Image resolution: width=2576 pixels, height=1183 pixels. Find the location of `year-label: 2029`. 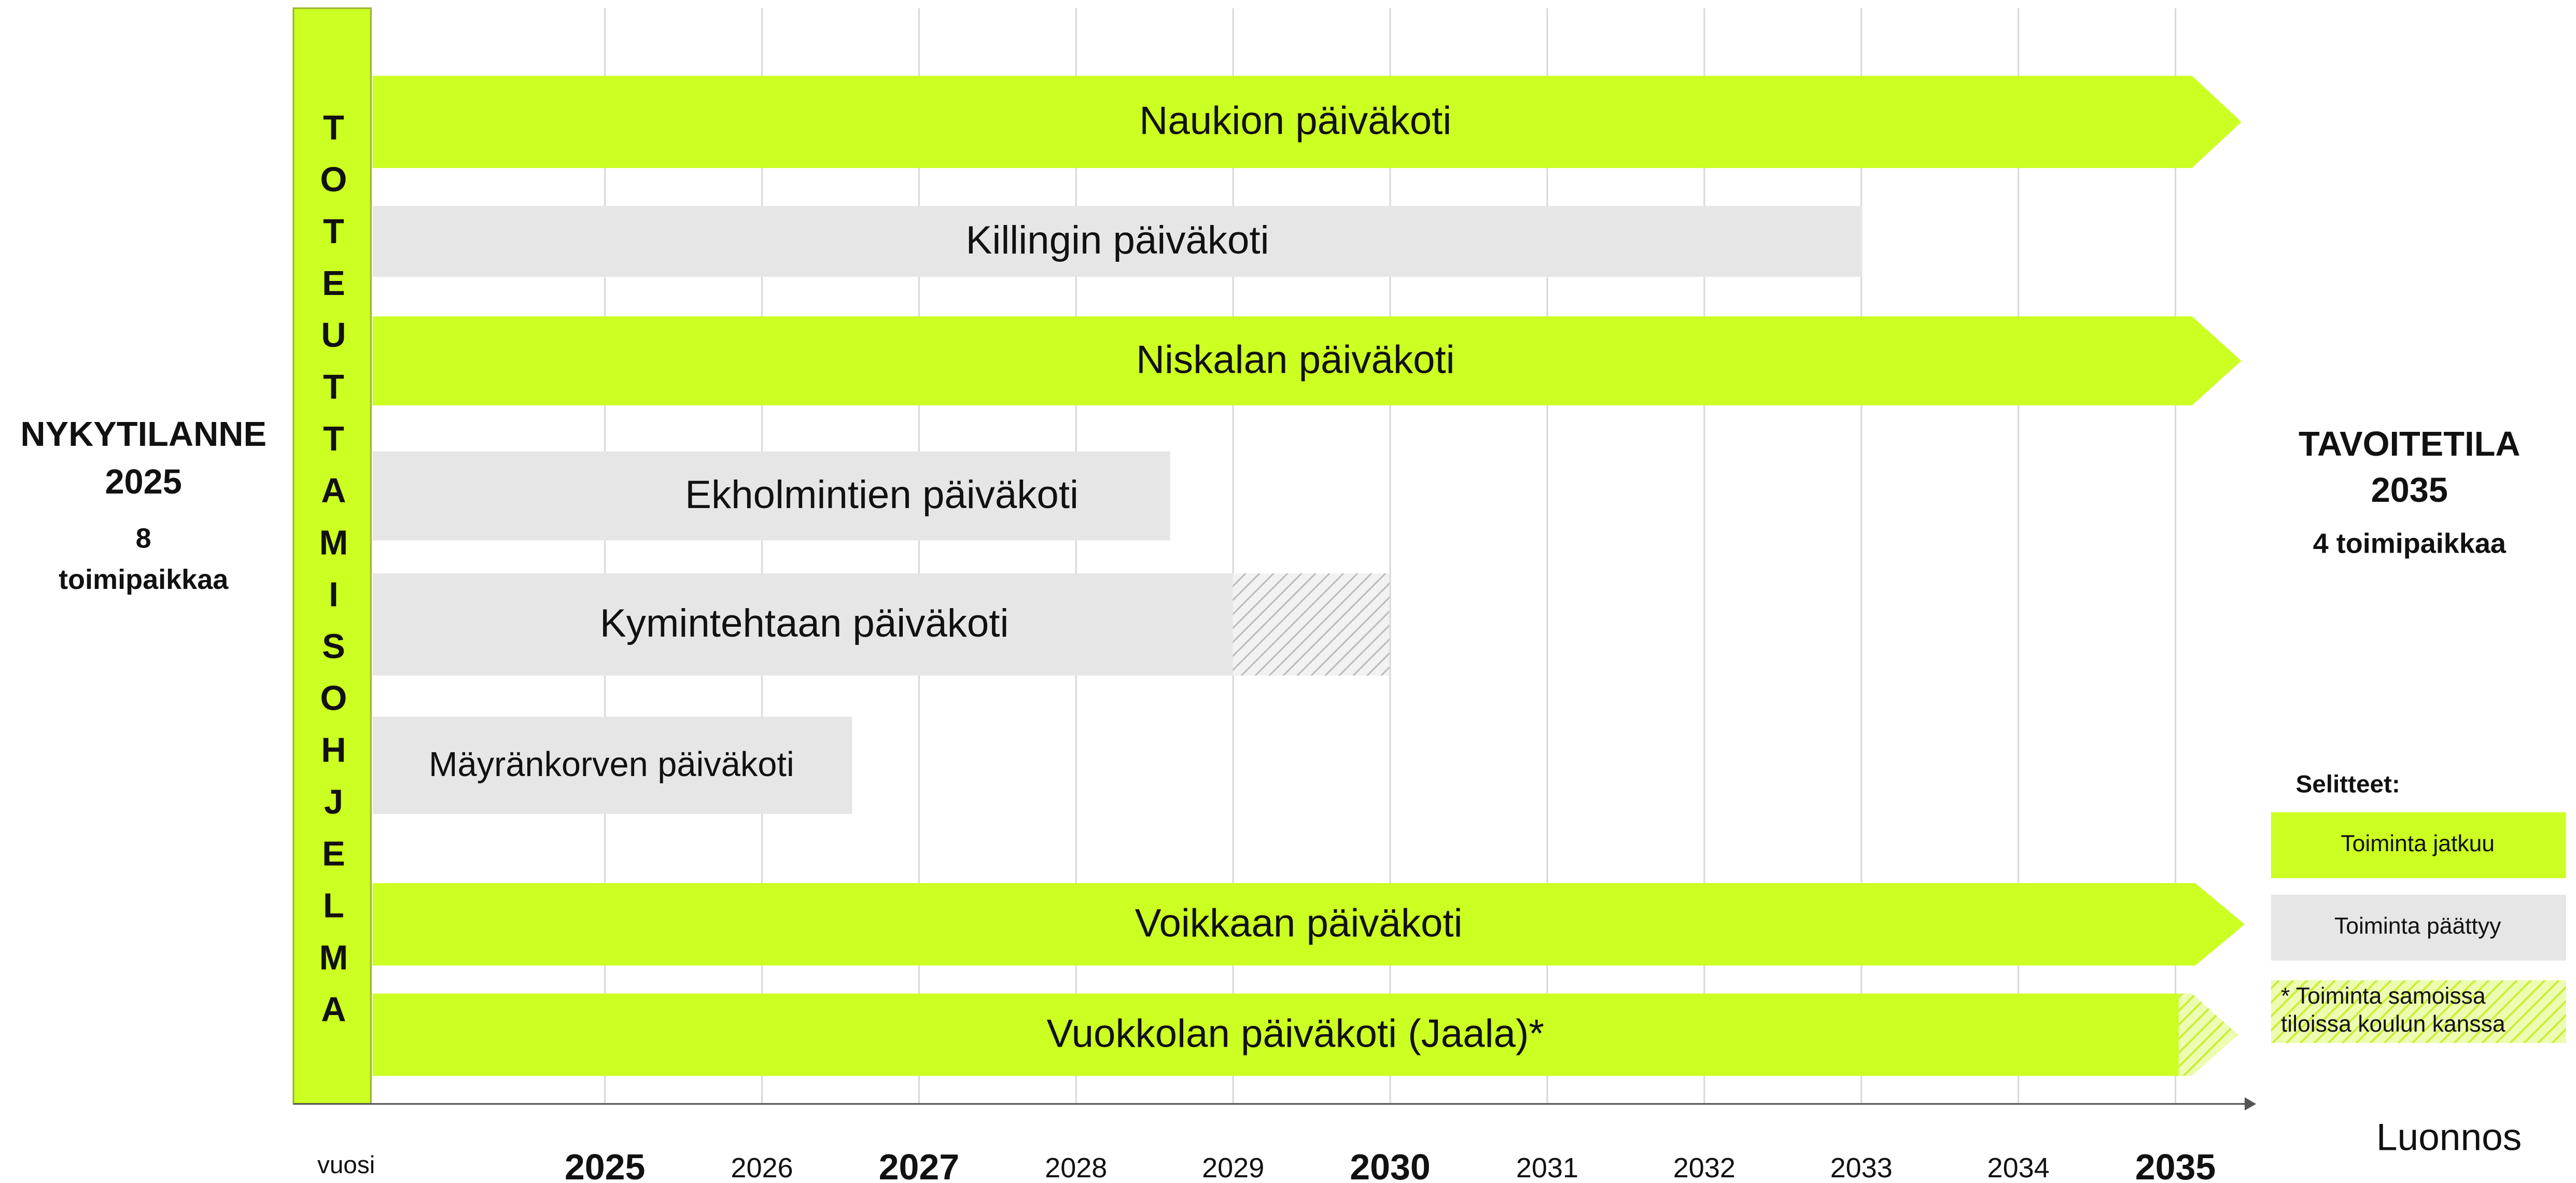

year-label: 2029 is located at coordinates (1233, 1167).